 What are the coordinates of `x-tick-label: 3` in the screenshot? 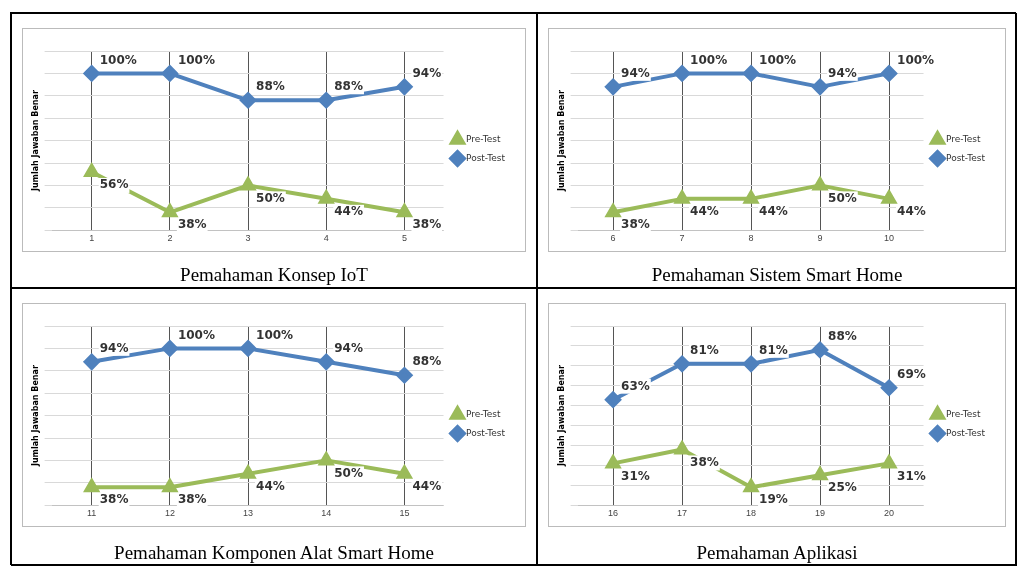 It's located at (248, 238).